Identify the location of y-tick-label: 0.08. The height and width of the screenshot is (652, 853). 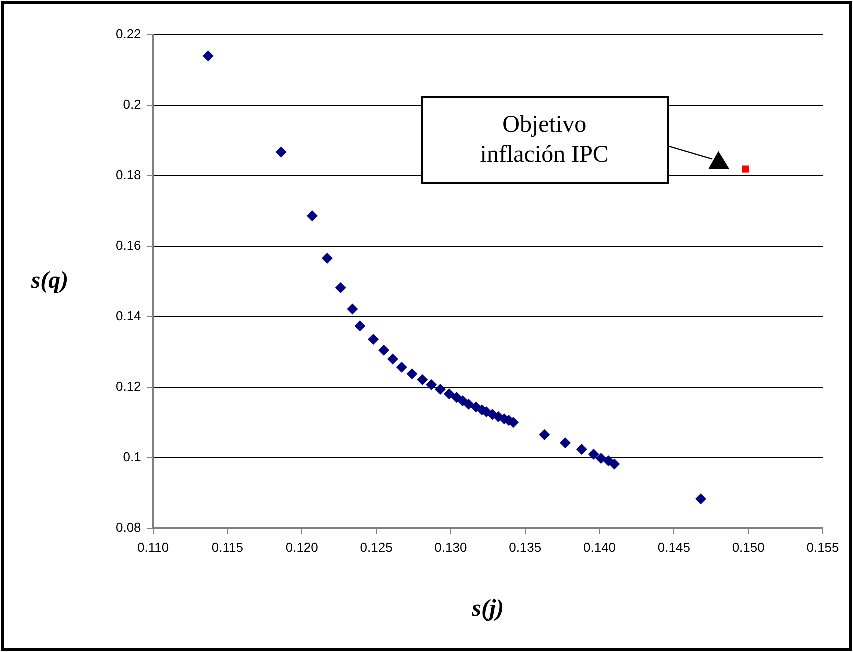
(129, 527).